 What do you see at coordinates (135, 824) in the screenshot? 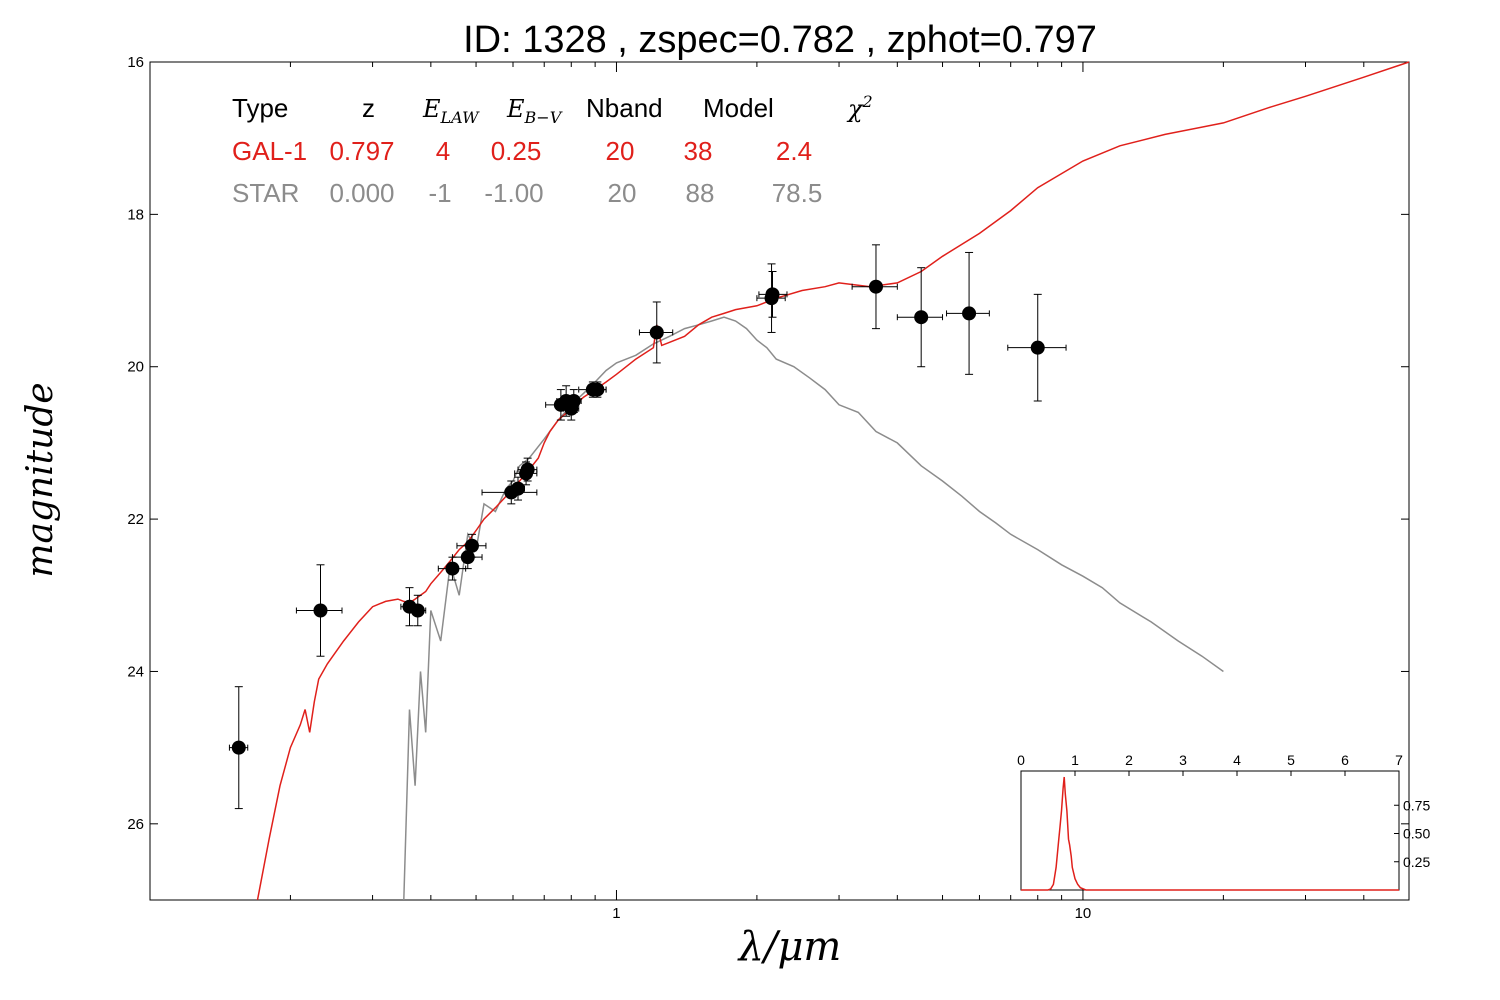
I see `y-tick-label: 26` at bounding box center [135, 824].